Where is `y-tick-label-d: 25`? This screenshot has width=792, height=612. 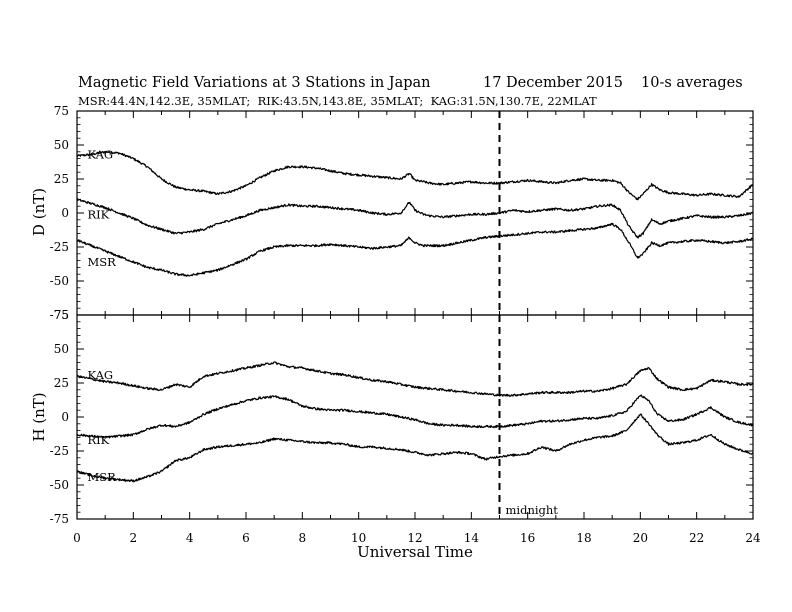 y-tick-label-d: 25 is located at coordinates (61, 179).